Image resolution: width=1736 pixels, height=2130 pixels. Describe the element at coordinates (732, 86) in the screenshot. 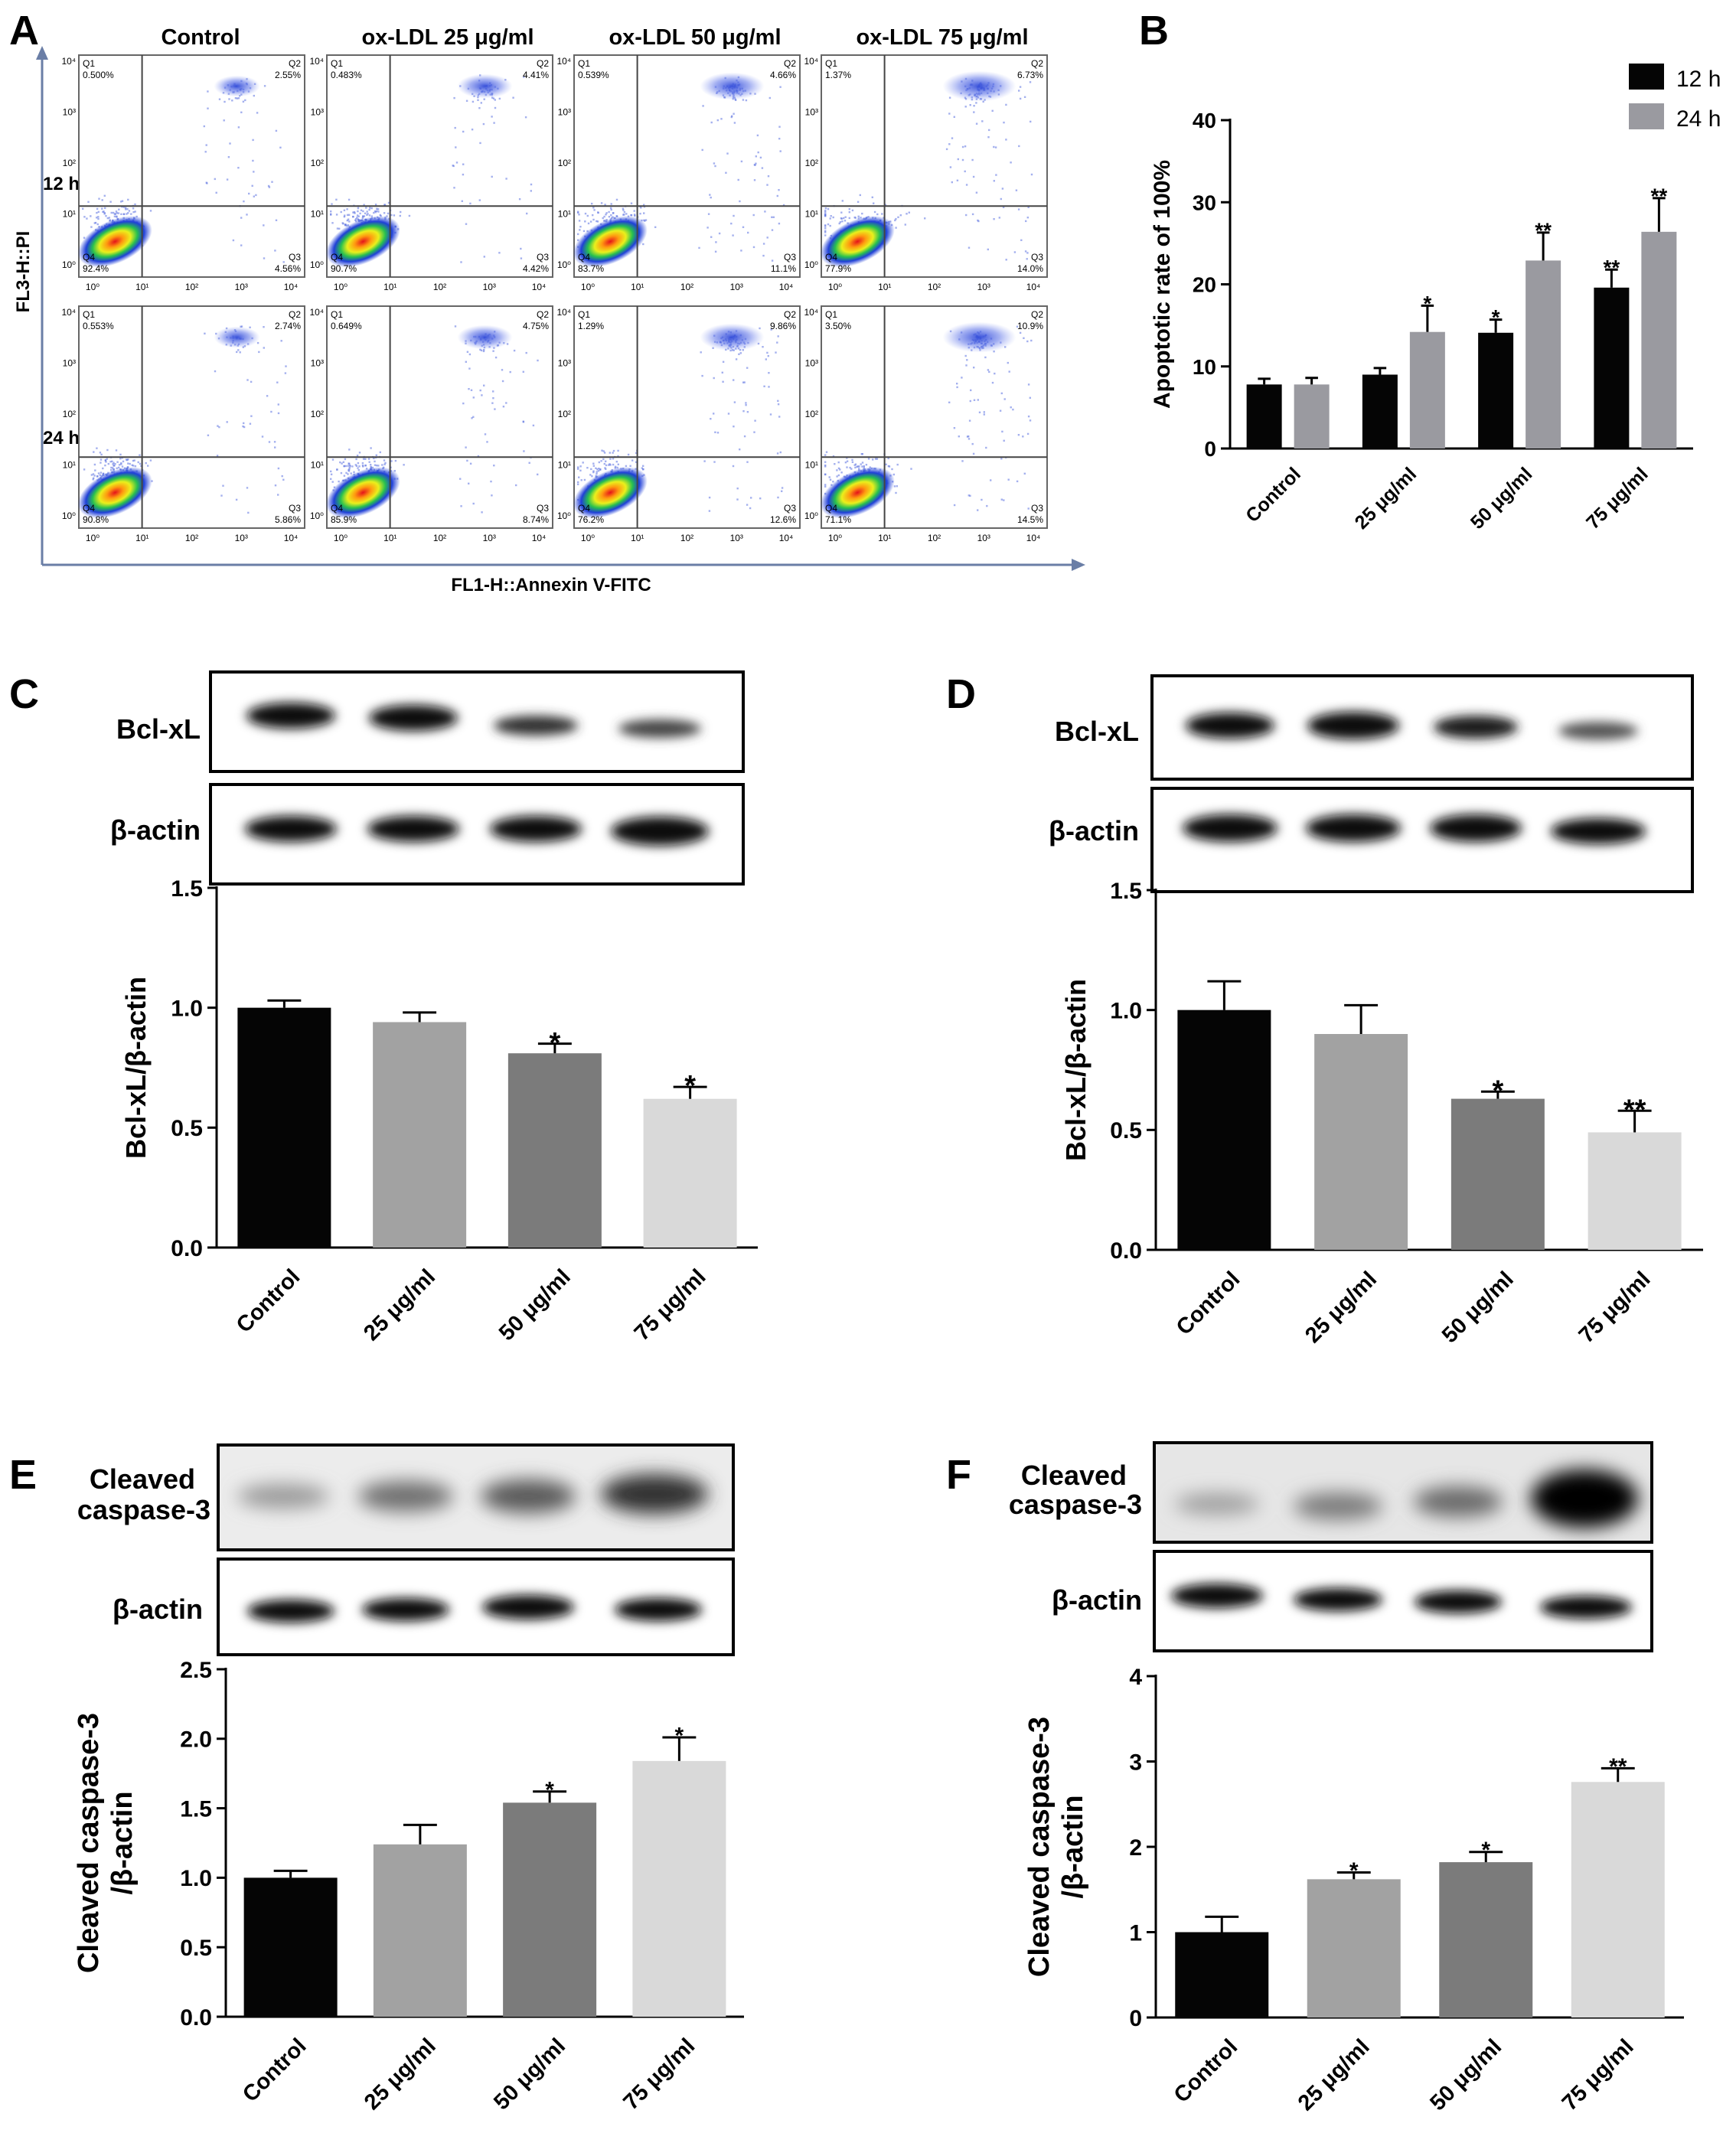

I see `flow-q2-population` at that location.